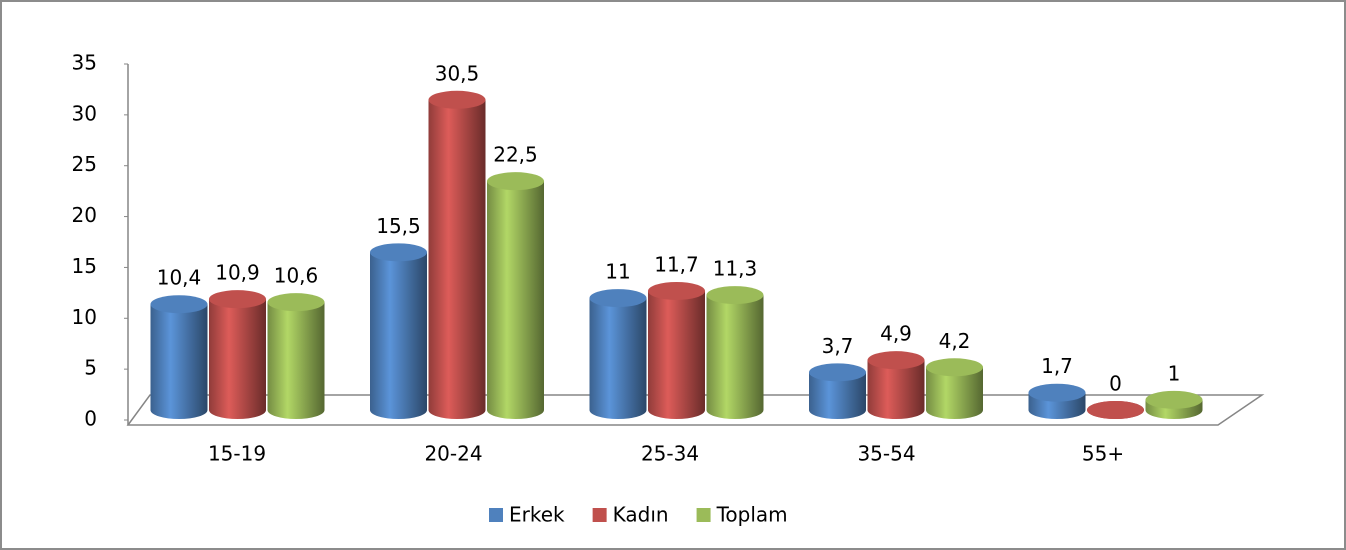 The height and width of the screenshot is (550, 1346). I want to click on data-label: 11,7, so click(676, 264).